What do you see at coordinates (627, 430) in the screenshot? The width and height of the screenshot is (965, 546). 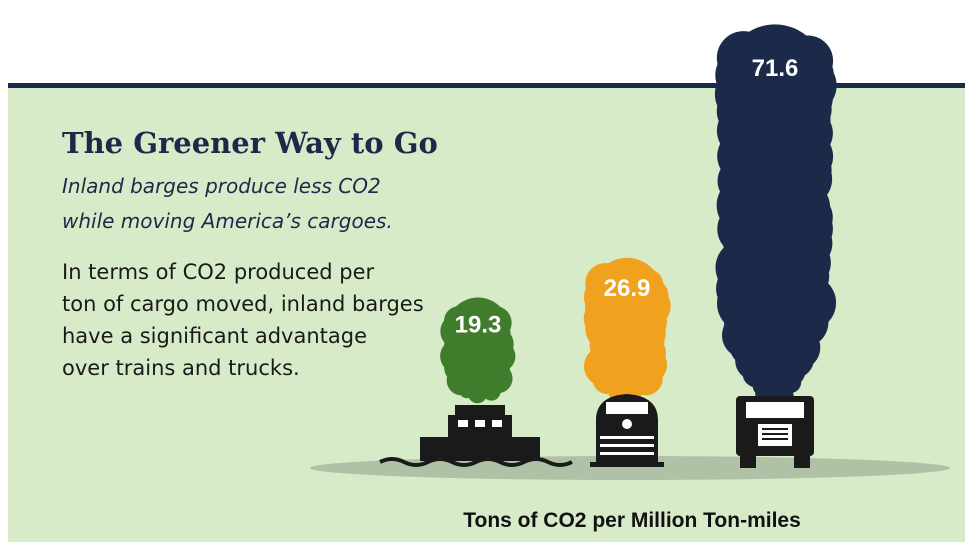 I see `train-icon` at bounding box center [627, 430].